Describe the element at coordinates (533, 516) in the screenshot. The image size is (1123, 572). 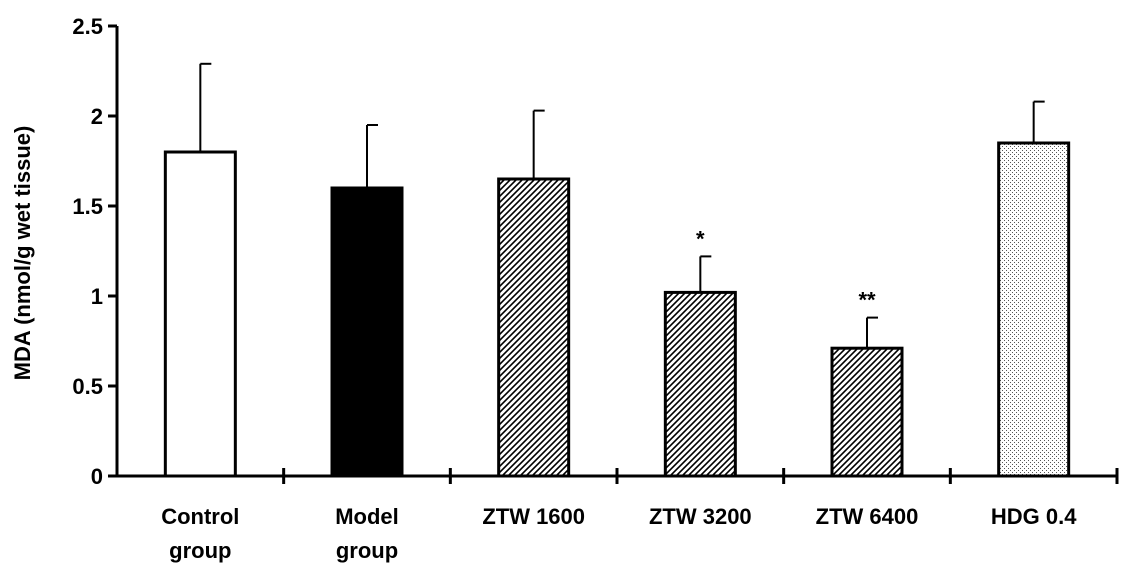
I see `x-category-label: ZTW 1600` at that location.